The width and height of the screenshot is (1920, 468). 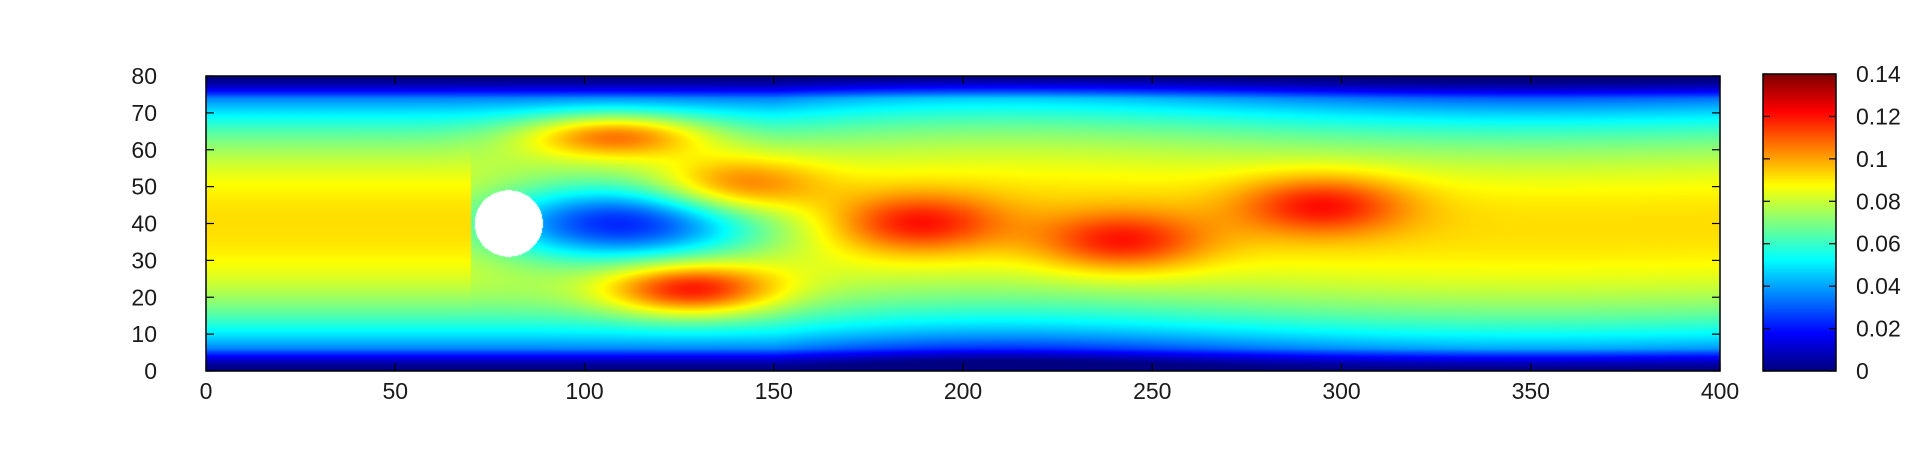 I want to click on colorbar-tick-label: 0.12, so click(x=1878, y=116).